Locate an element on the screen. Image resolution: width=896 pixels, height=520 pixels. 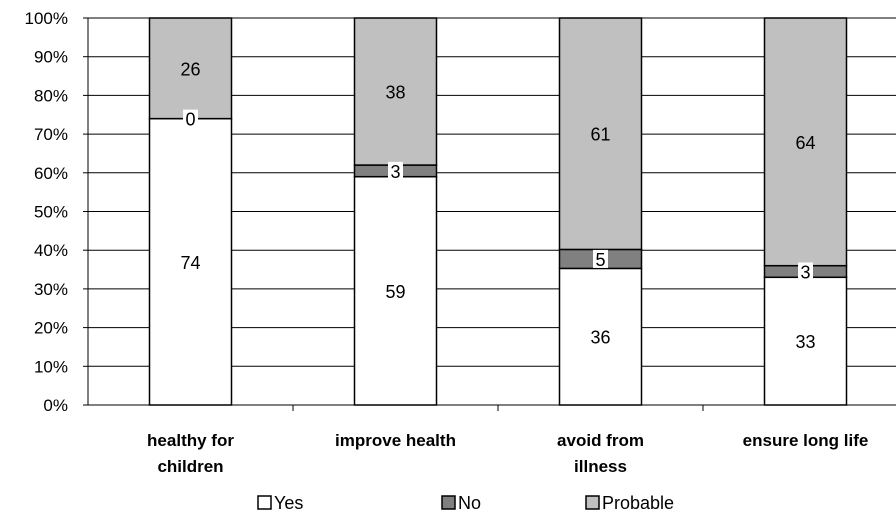
y-tick-label: 30% is located at coordinates (51, 289).